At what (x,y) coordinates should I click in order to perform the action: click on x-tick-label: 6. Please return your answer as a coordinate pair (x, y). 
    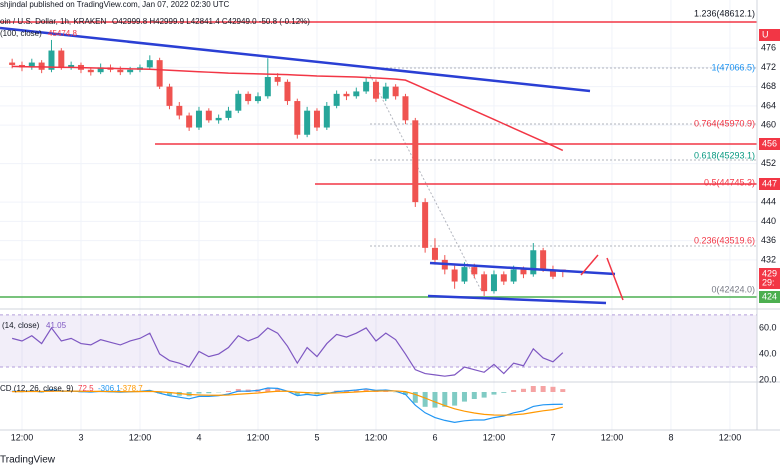
    Looking at the image, I should click on (434, 437).